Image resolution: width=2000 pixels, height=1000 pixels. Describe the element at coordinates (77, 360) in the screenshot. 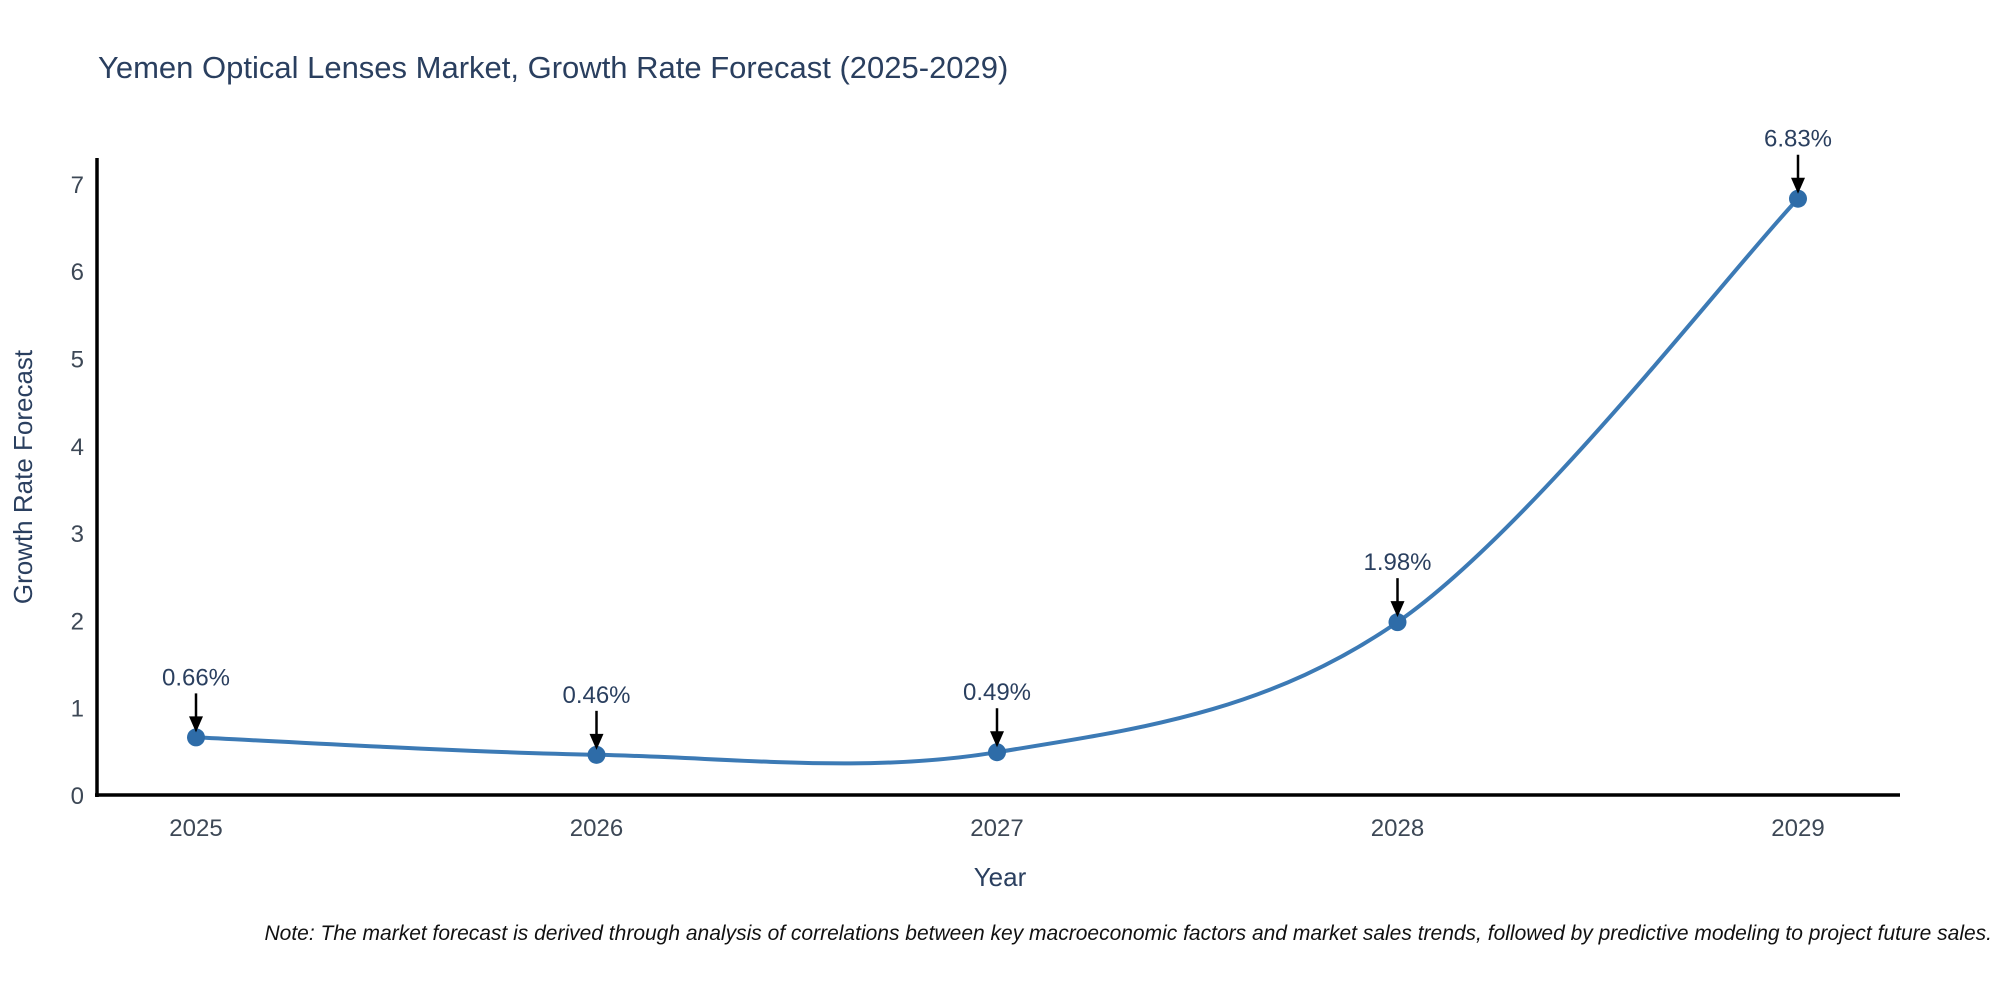

I see `y-tick-label: 5` at that location.